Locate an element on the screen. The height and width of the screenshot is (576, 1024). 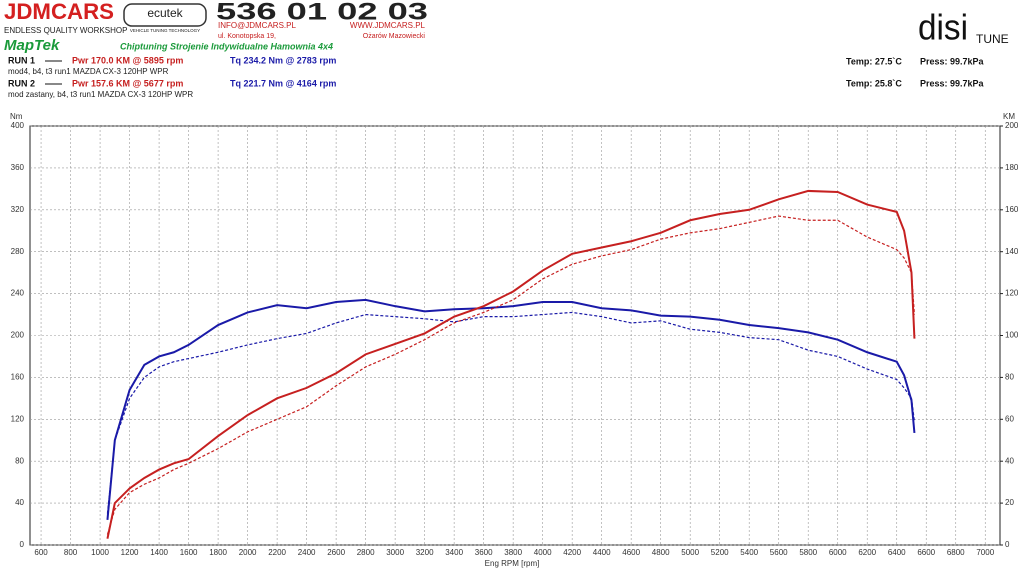
website: WWW.JDMCARS.PL is located at coordinates (388, 25).